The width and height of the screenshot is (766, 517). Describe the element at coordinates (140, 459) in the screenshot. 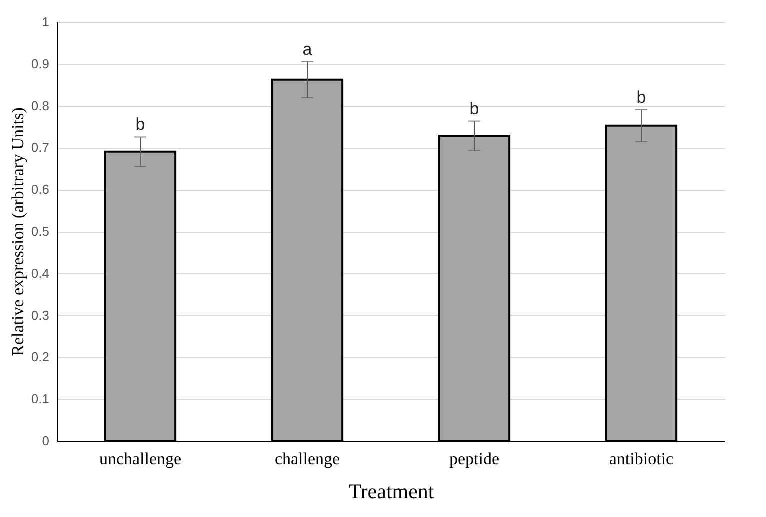

I see `x-tick-label: unchallenge` at that location.